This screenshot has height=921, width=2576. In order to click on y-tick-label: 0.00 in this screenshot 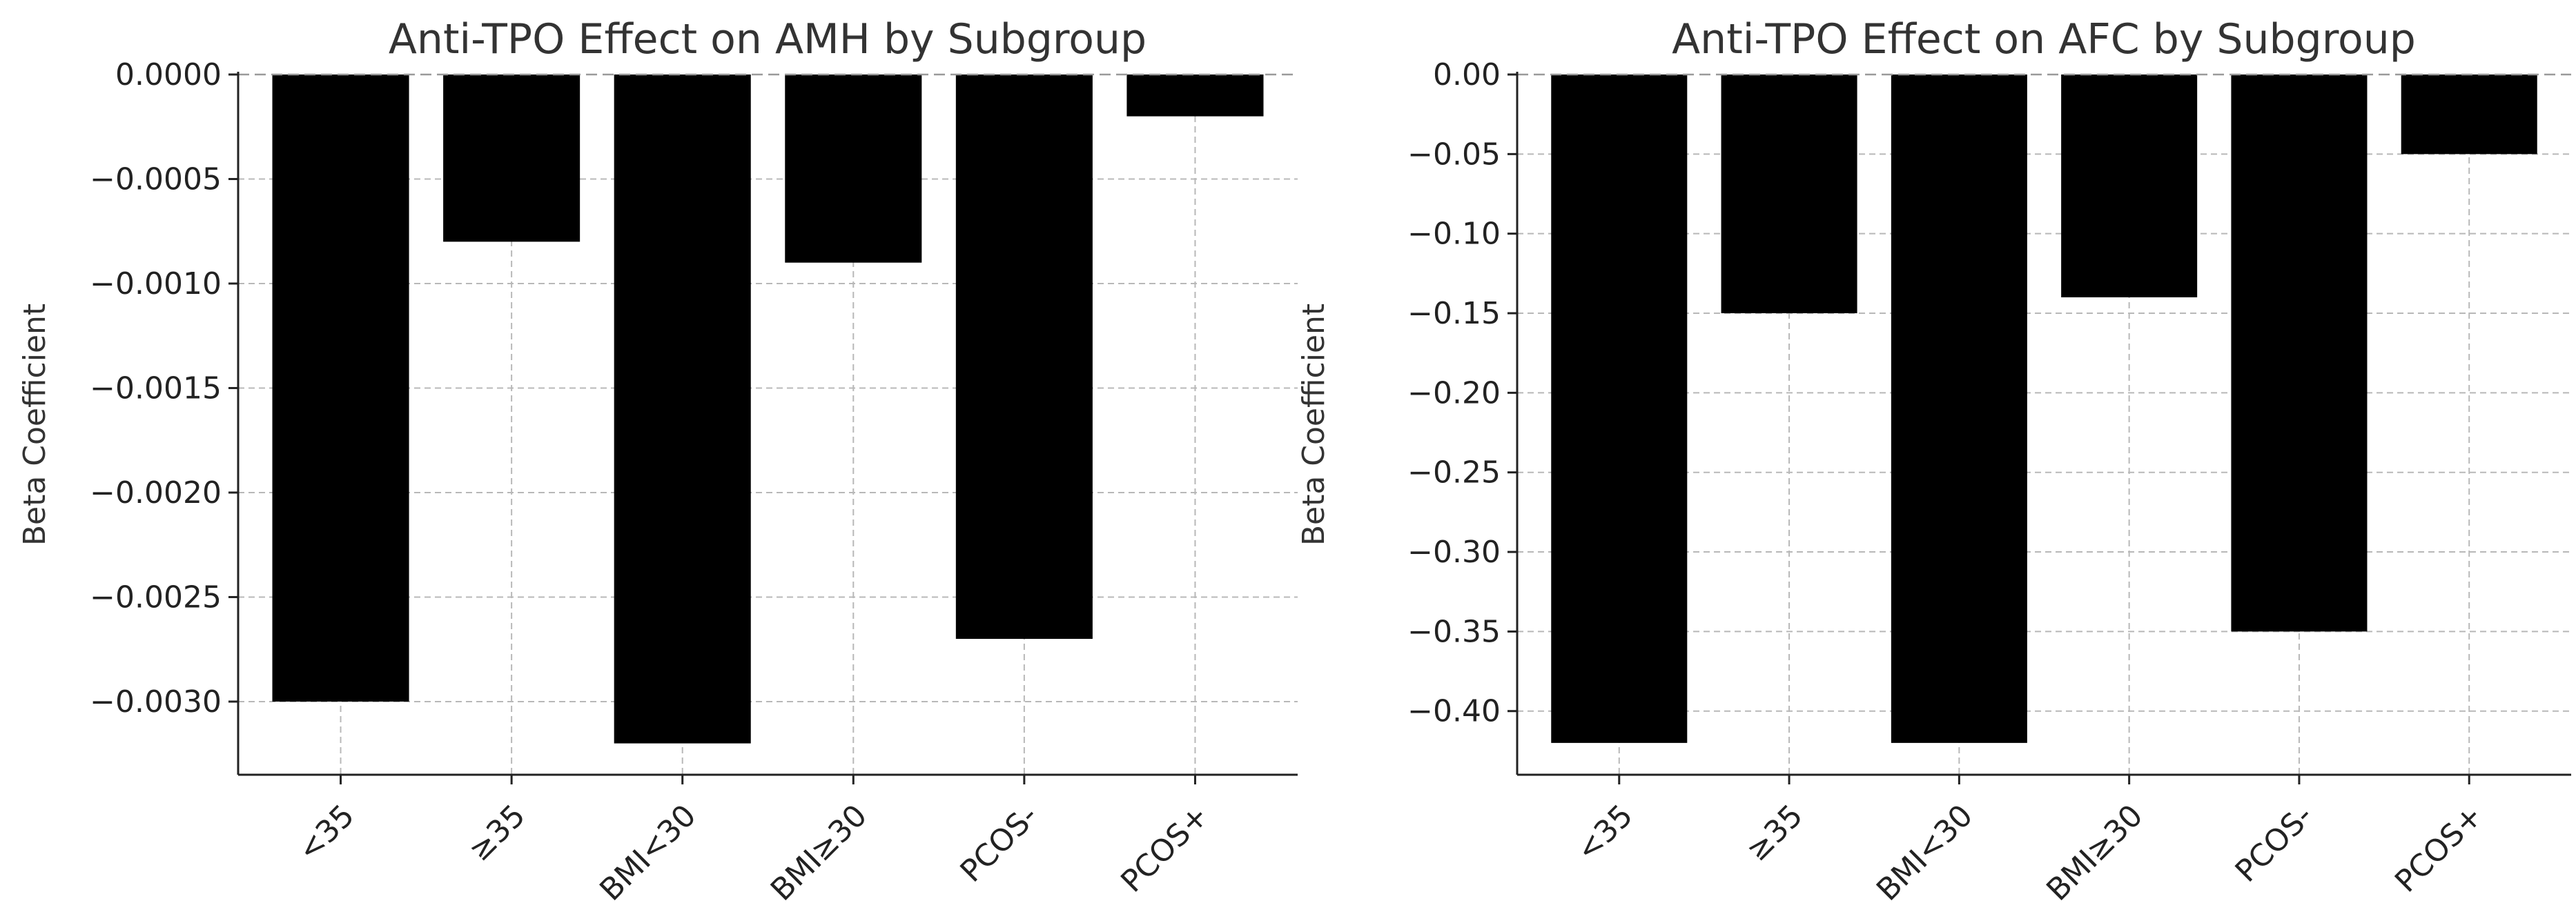, I will do `click(1467, 74)`.